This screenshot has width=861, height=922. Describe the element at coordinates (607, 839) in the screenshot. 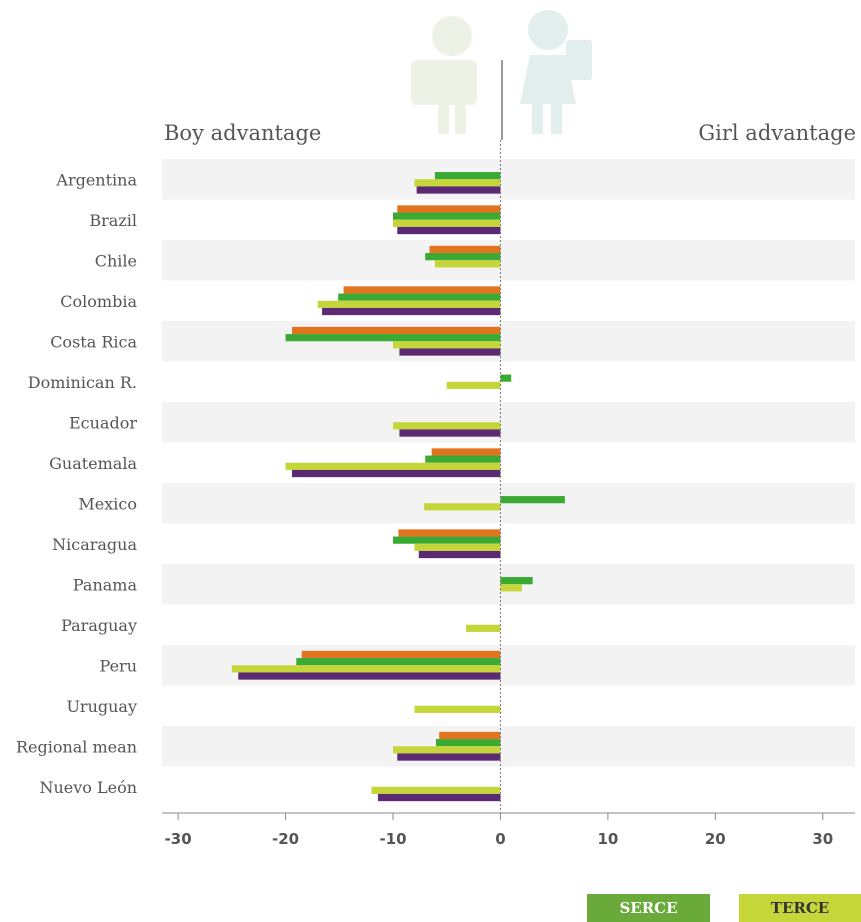

I see `x-tick-label: 10` at that location.